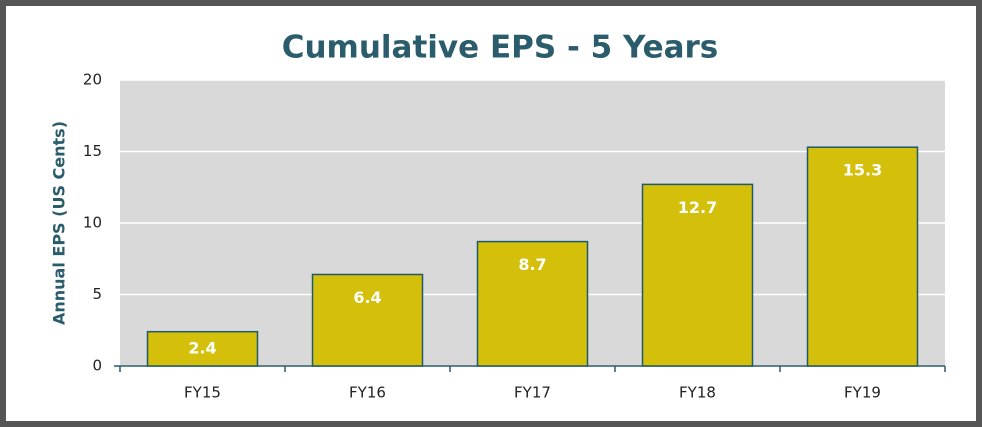 The image size is (982, 427). What do you see at coordinates (92, 223) in the screenshot?
I see `y-tick-label: 10` at bounding box center [92, 223].